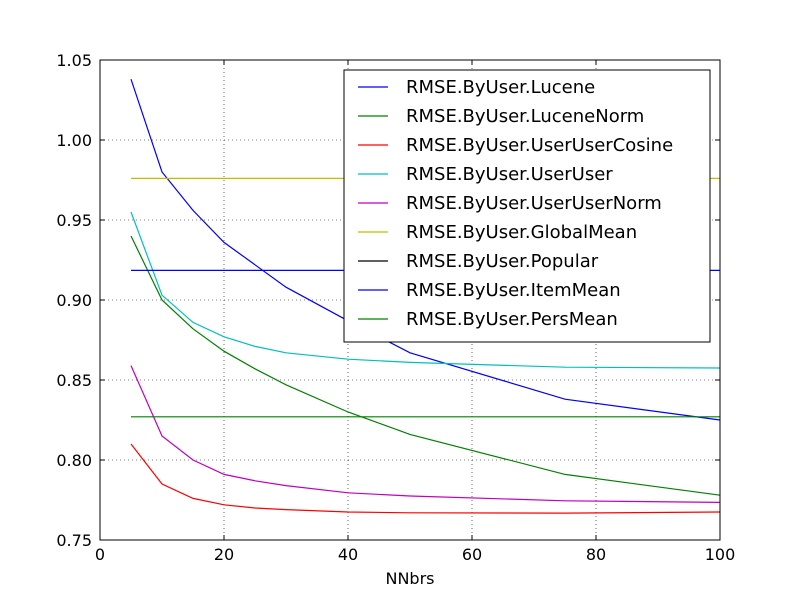 This screenshot has height=600, width=800. I want to click on legend-label: RMSE.ByUser.LuceneNorm, so click(525, 116).